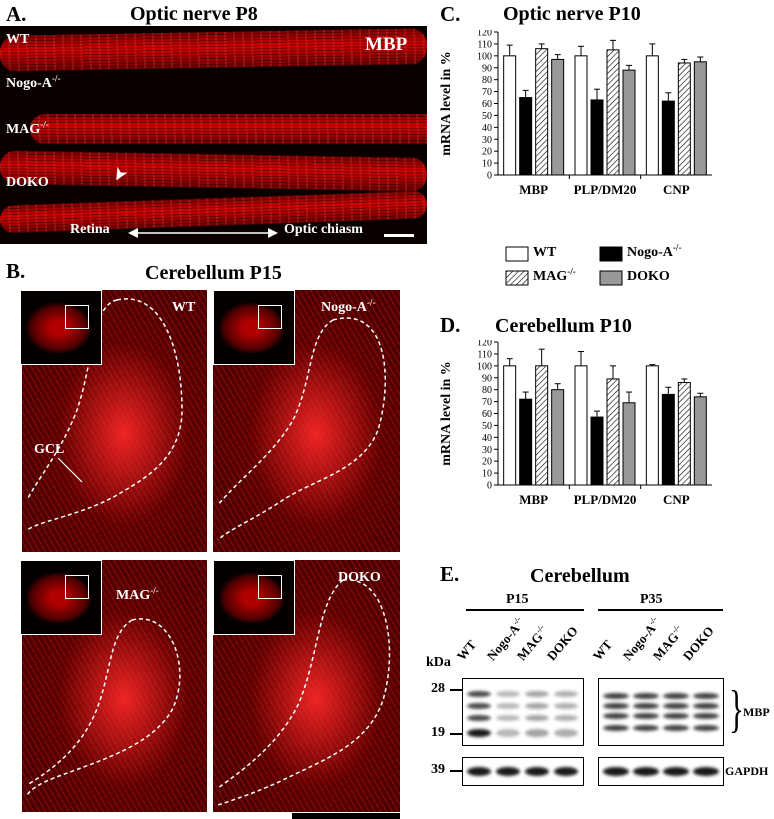 The image size is (774, 819). I want to click on bar-nogo-a--1, so click(597, 137).